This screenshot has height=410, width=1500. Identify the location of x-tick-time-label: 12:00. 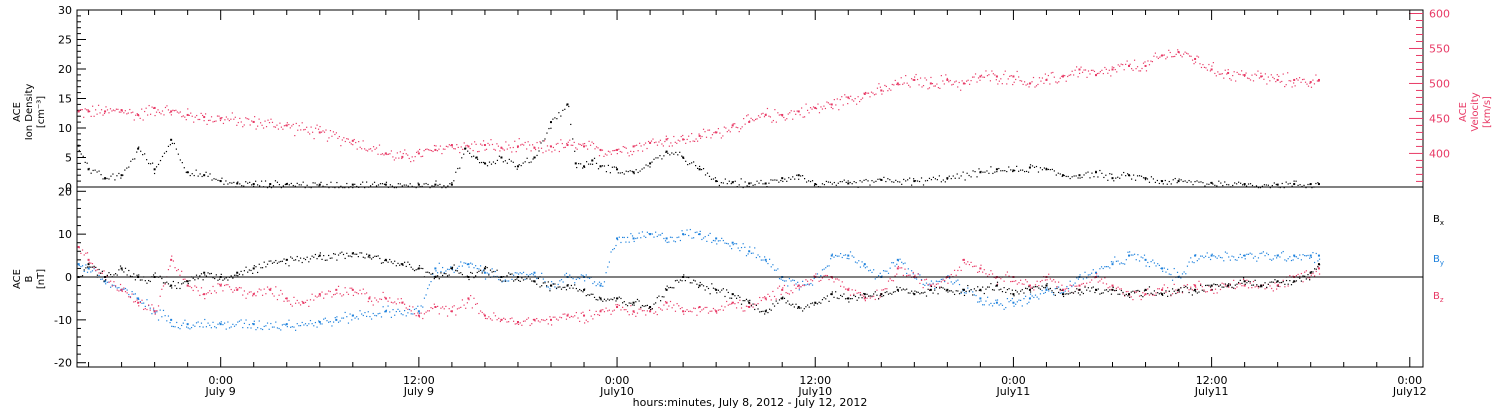
(815, 380).